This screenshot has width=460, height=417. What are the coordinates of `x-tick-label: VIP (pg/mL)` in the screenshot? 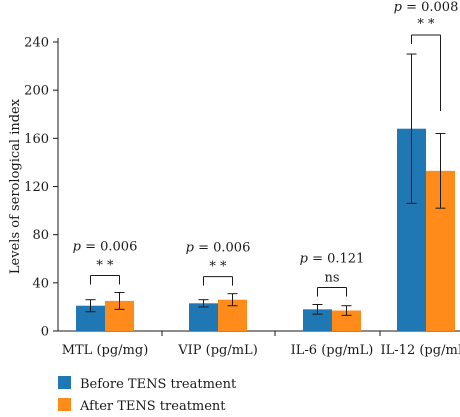 It's located at (217, 350).